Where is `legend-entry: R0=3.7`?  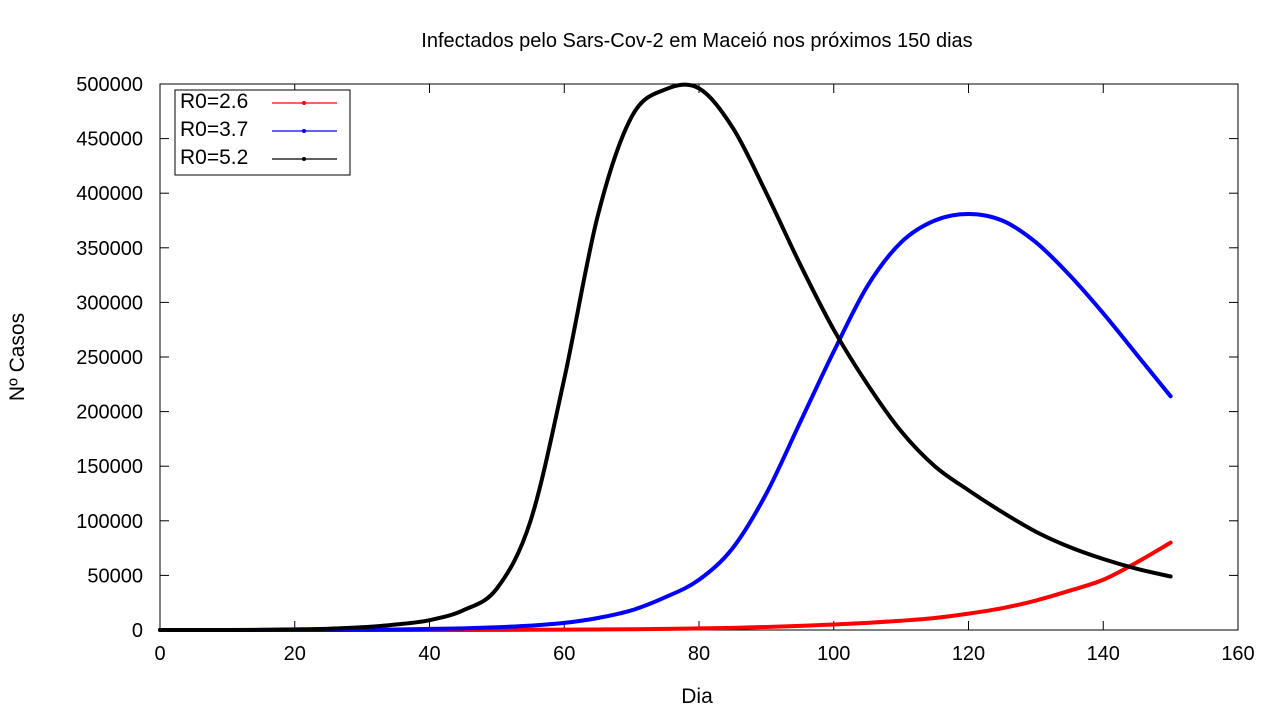
legend-entry: R0=3.7 is located at coordinates (258, 129).